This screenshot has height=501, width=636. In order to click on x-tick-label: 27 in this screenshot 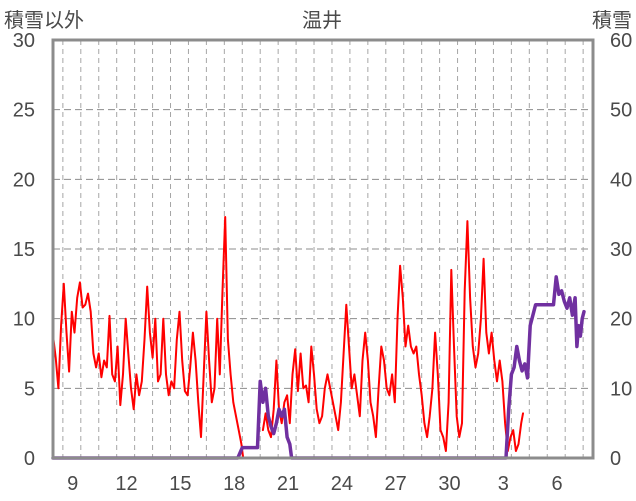, I will do `click(396, 484)`.